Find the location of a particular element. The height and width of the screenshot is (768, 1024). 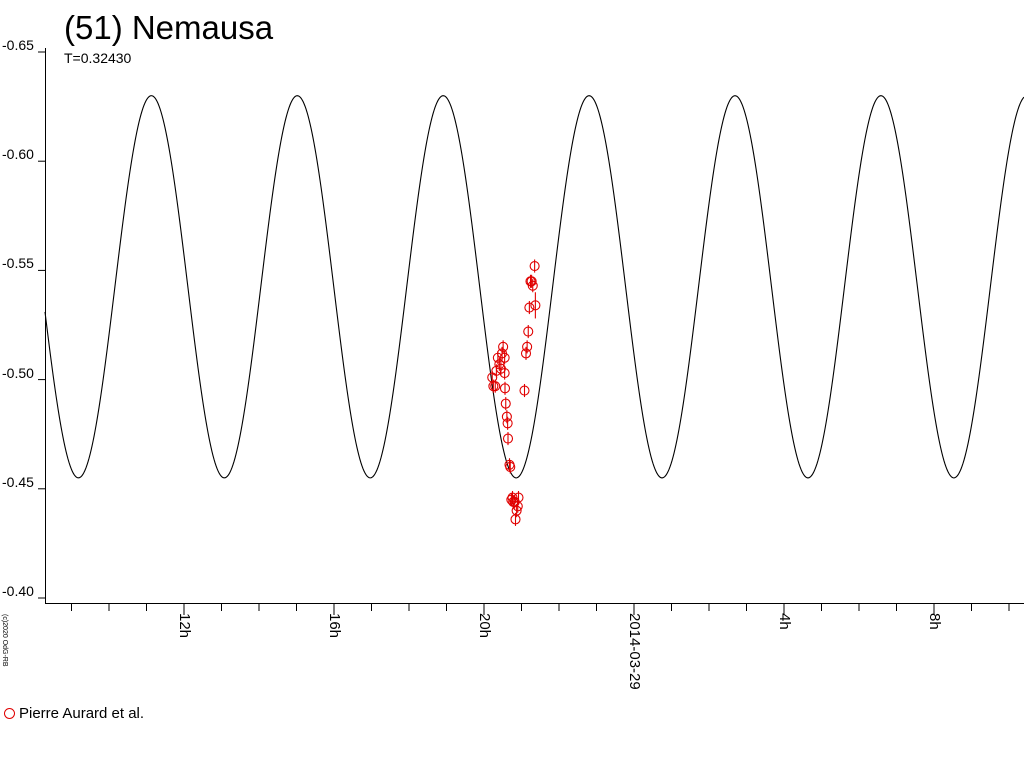

y-tick-label: -0.40 is located at coordinates (18, 591).